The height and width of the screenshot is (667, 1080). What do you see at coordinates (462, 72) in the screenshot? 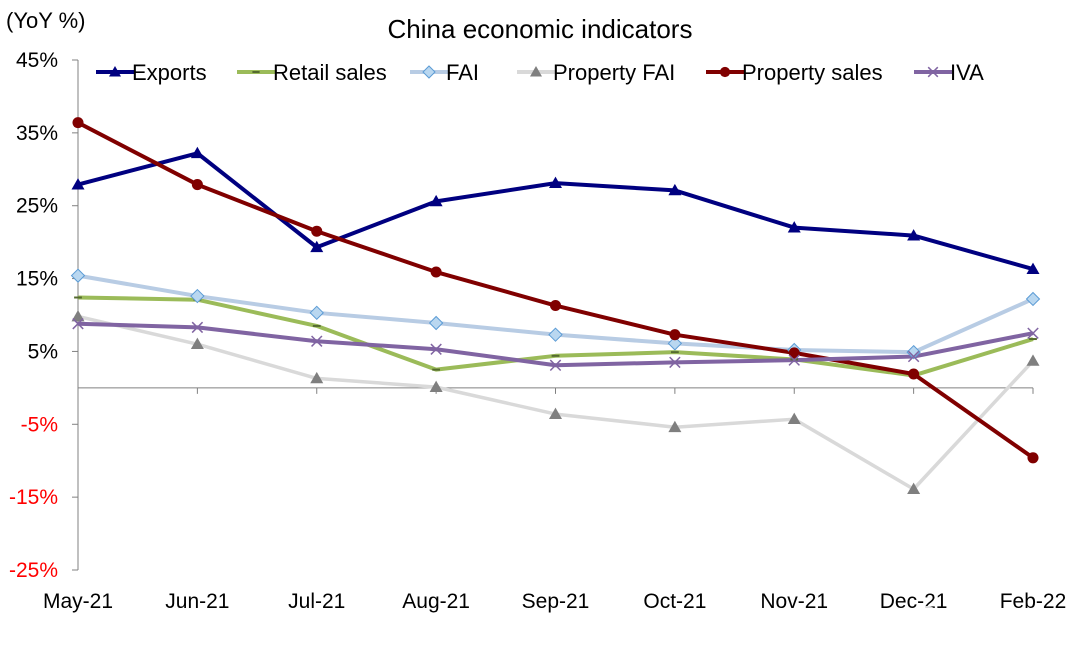
I see `legend-label-fai: FAI` at bounding box center [462, 72].